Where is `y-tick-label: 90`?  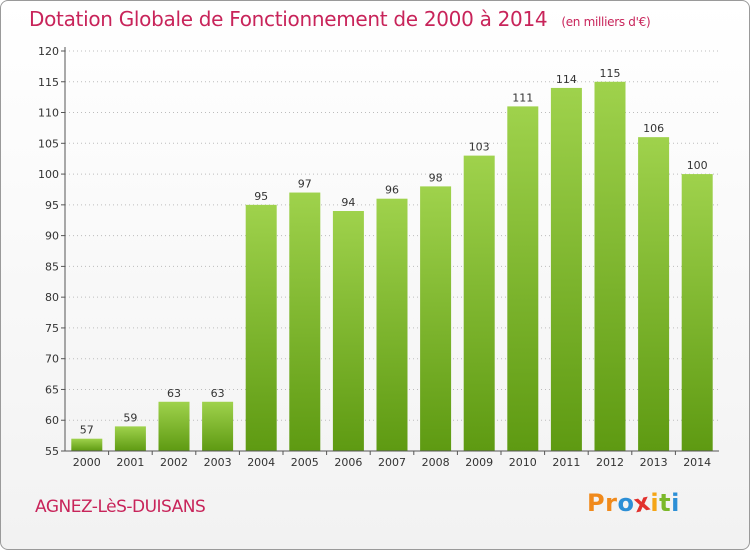 y-tick-label: 90 is located at coordinates (52, 236).